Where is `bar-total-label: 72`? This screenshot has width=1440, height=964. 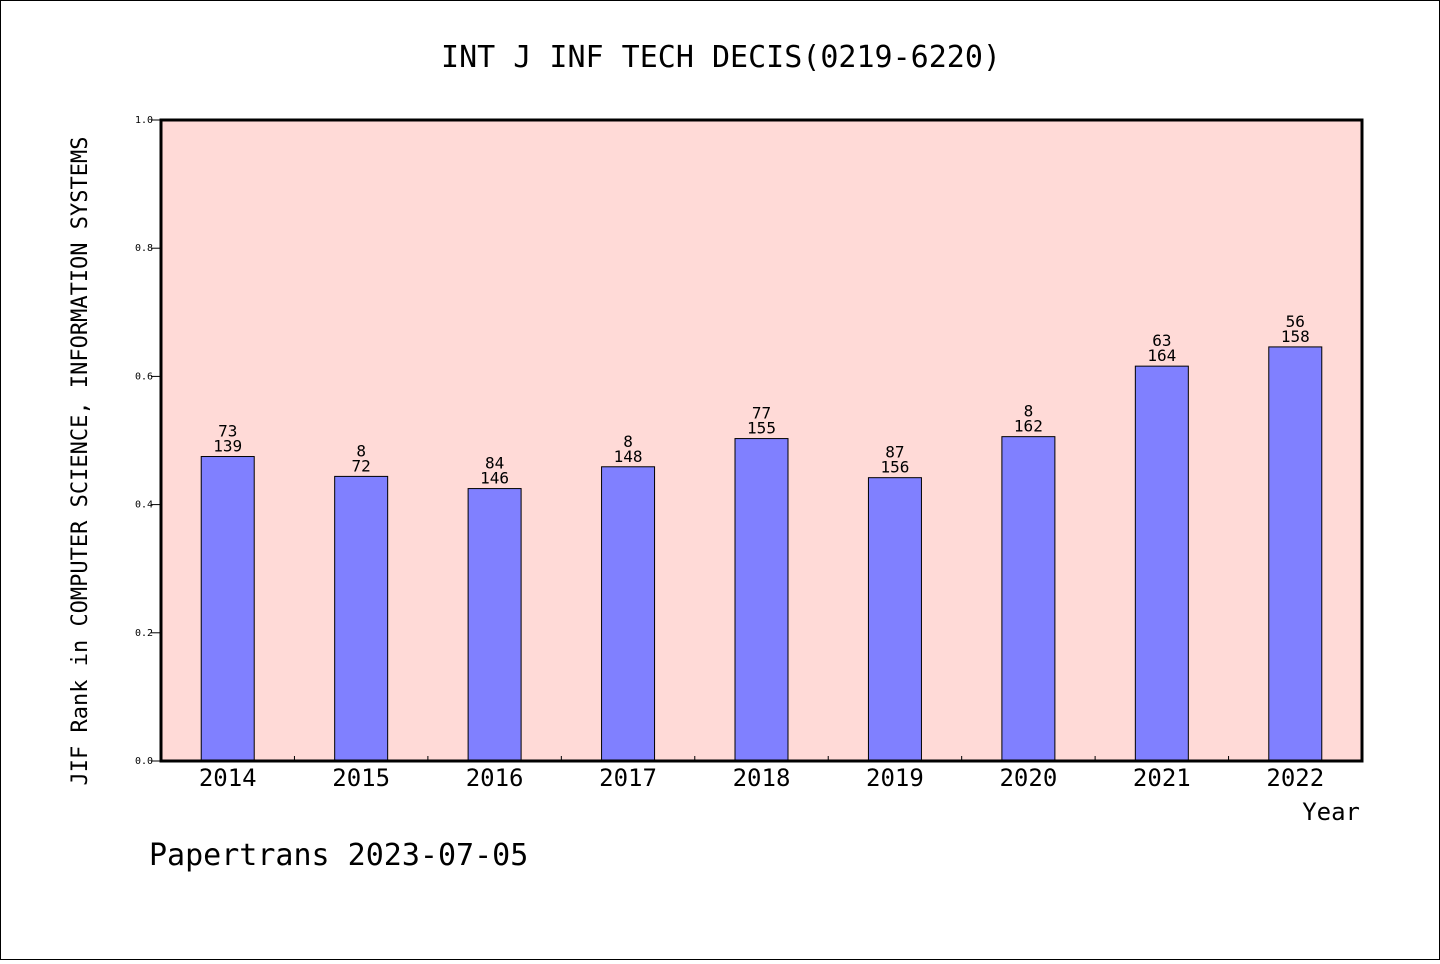
bar-total-label: 72 is located at coordinates (361, 465).